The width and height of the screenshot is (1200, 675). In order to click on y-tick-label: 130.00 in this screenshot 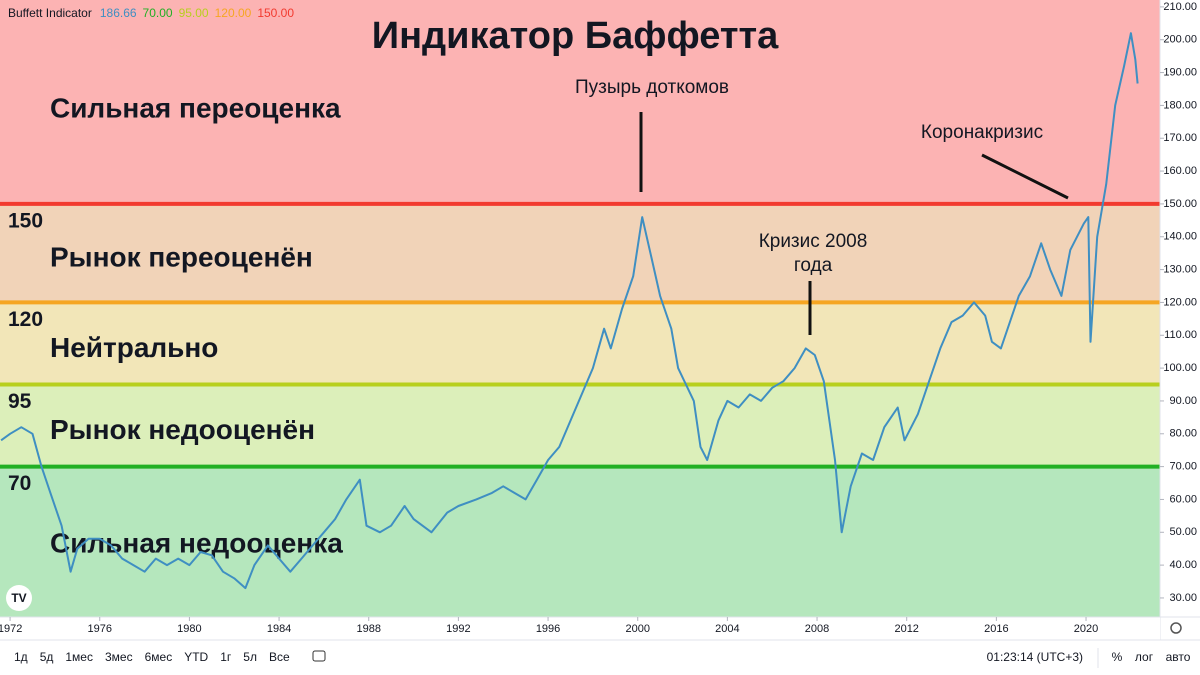, I will do `click(1180, 269)`.